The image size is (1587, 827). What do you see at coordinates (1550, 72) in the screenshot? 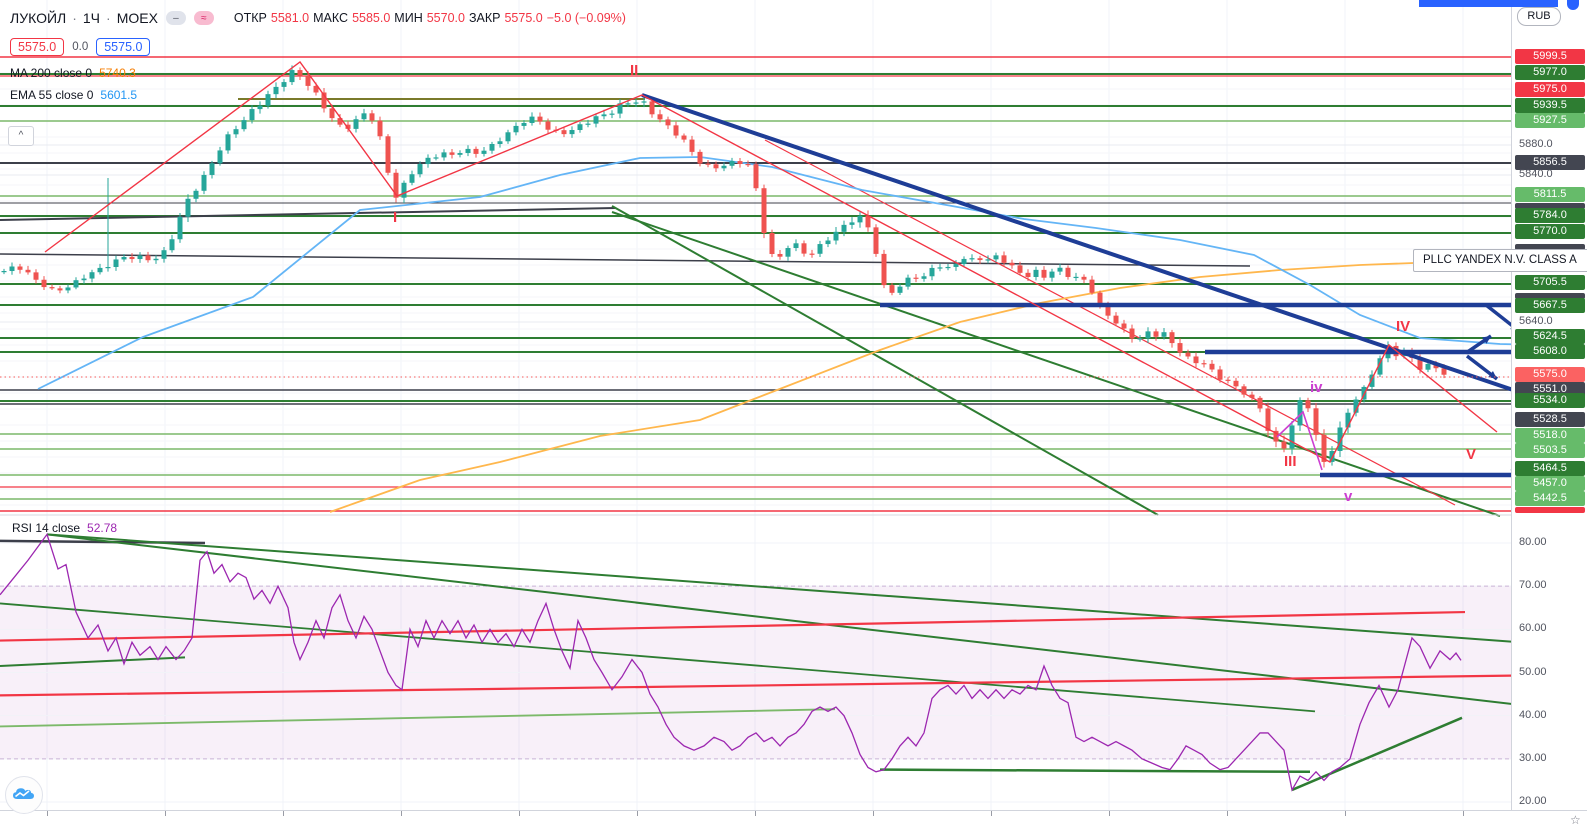
I see `price-axis-label: 5977.0` at bounding box center [1550, 72].